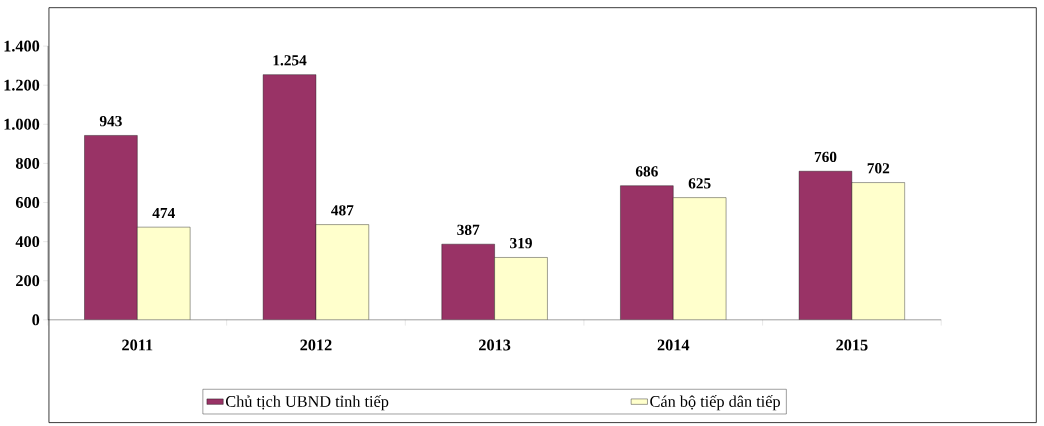 The width and height of the screenshot is (1044, 426). I want to click on data-label: 1.254, so click(290, 60).